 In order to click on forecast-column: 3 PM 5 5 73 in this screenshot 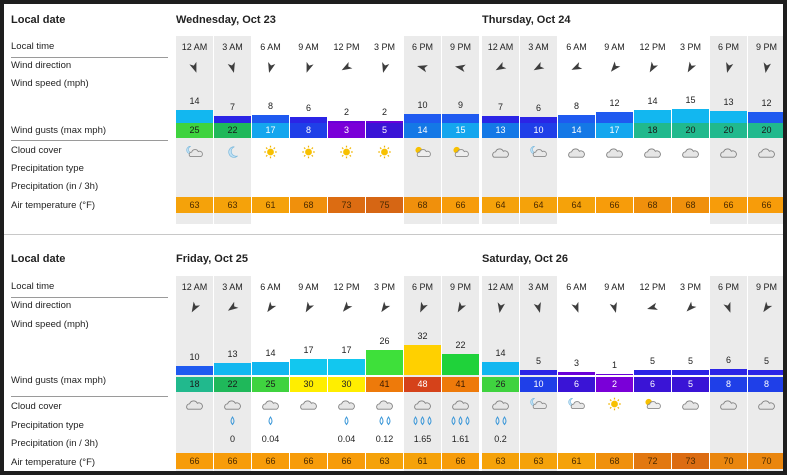, I will do `click(690, 373)`.